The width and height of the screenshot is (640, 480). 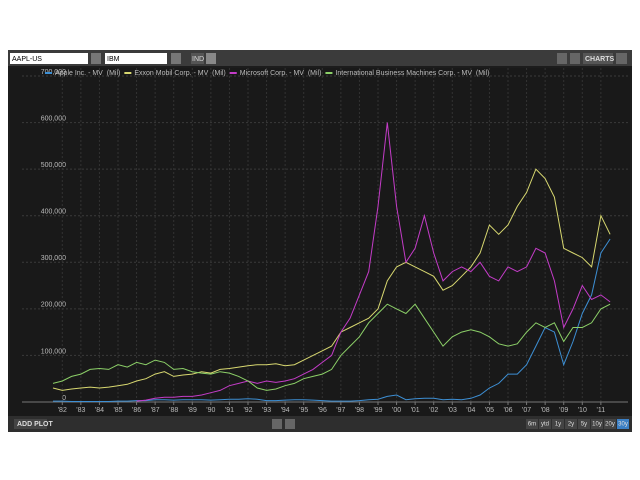 What do you see at coordinates (396, 410) in the screenshot?
I see `x-tick-label: '00` at bounding box center [396, 410].